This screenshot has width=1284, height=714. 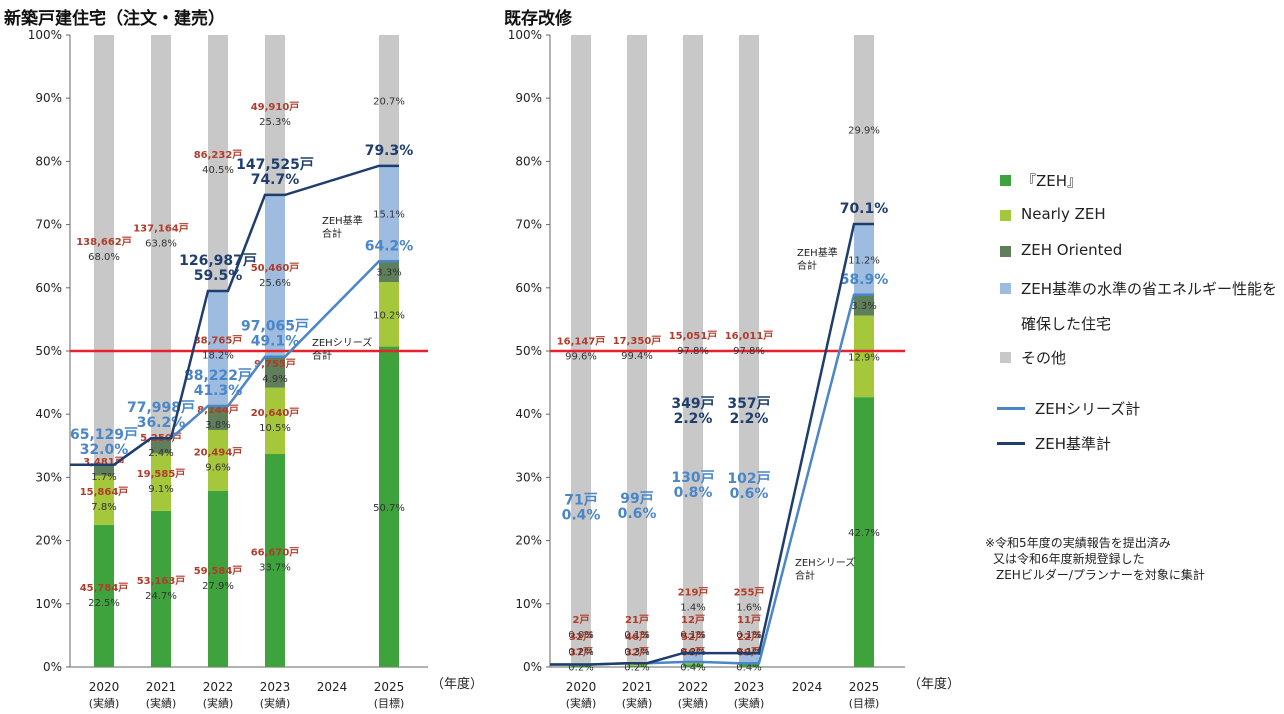 I want to click on bar-segment-other-2022, so click(x=693, y=344).